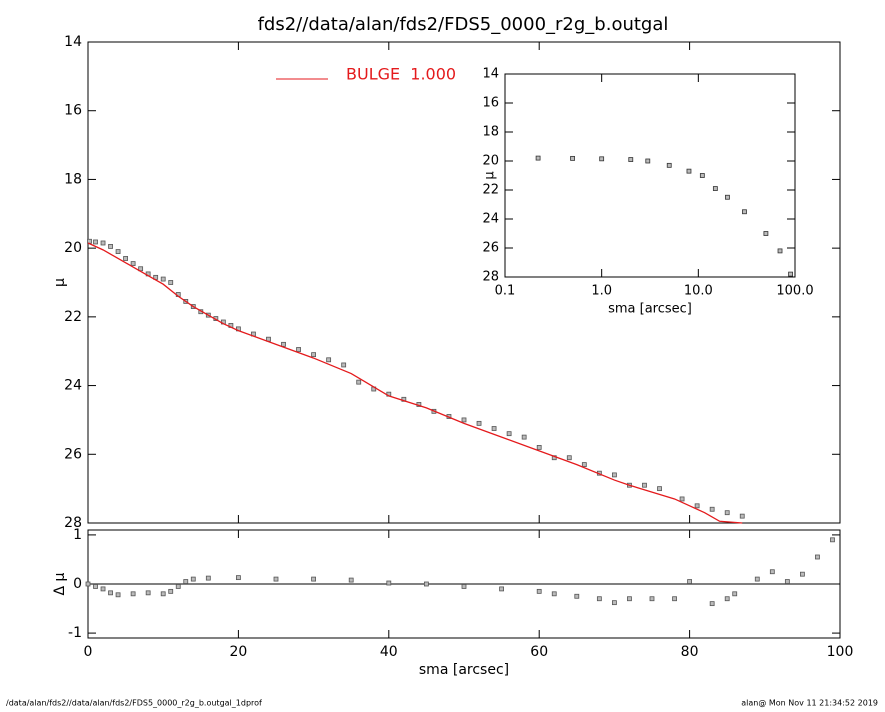 Image resolution: width=885 pixels, height=712 pixels. Describe the element at coordinates (77, 584) in the screenshot. I see `y-tick-label: 0` at that location.